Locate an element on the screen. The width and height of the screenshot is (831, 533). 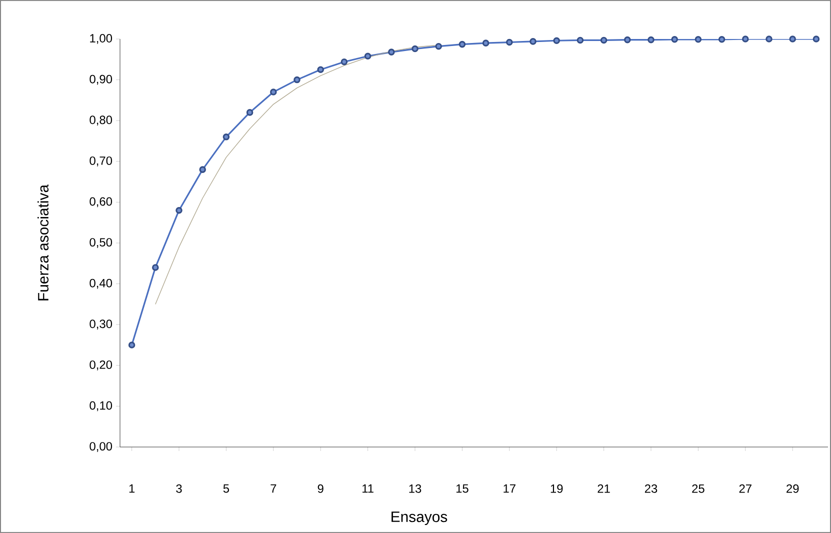
y-tick-label: 0,20 is located at coordinates (101, 365).